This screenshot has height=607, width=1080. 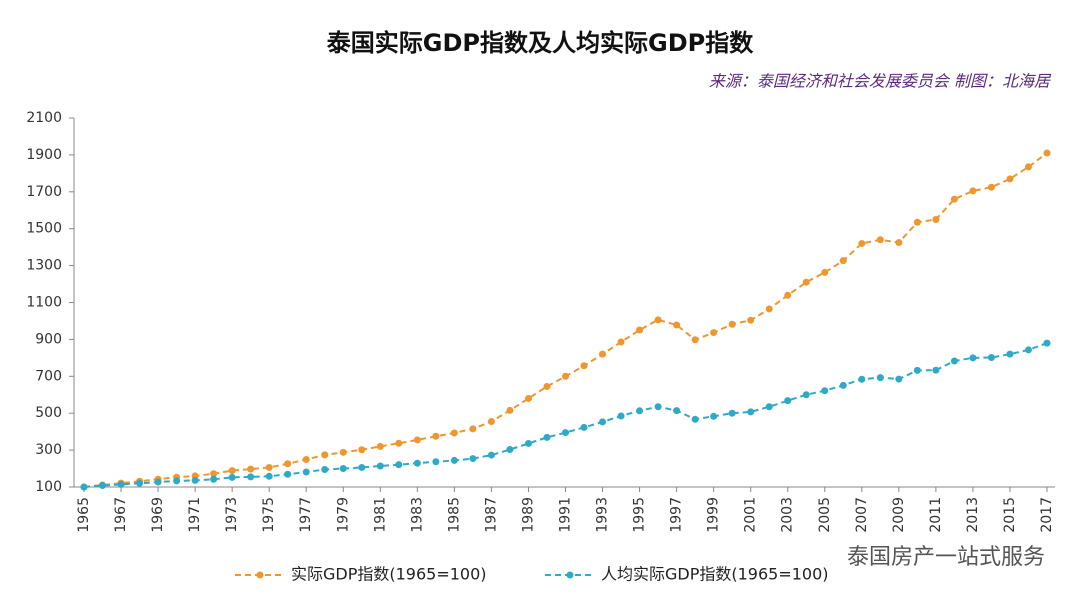 What do you see at coordinates (343, 515) in the screenshot?
I see `x-tick-label: 1979` at bounding box center [343, 515].